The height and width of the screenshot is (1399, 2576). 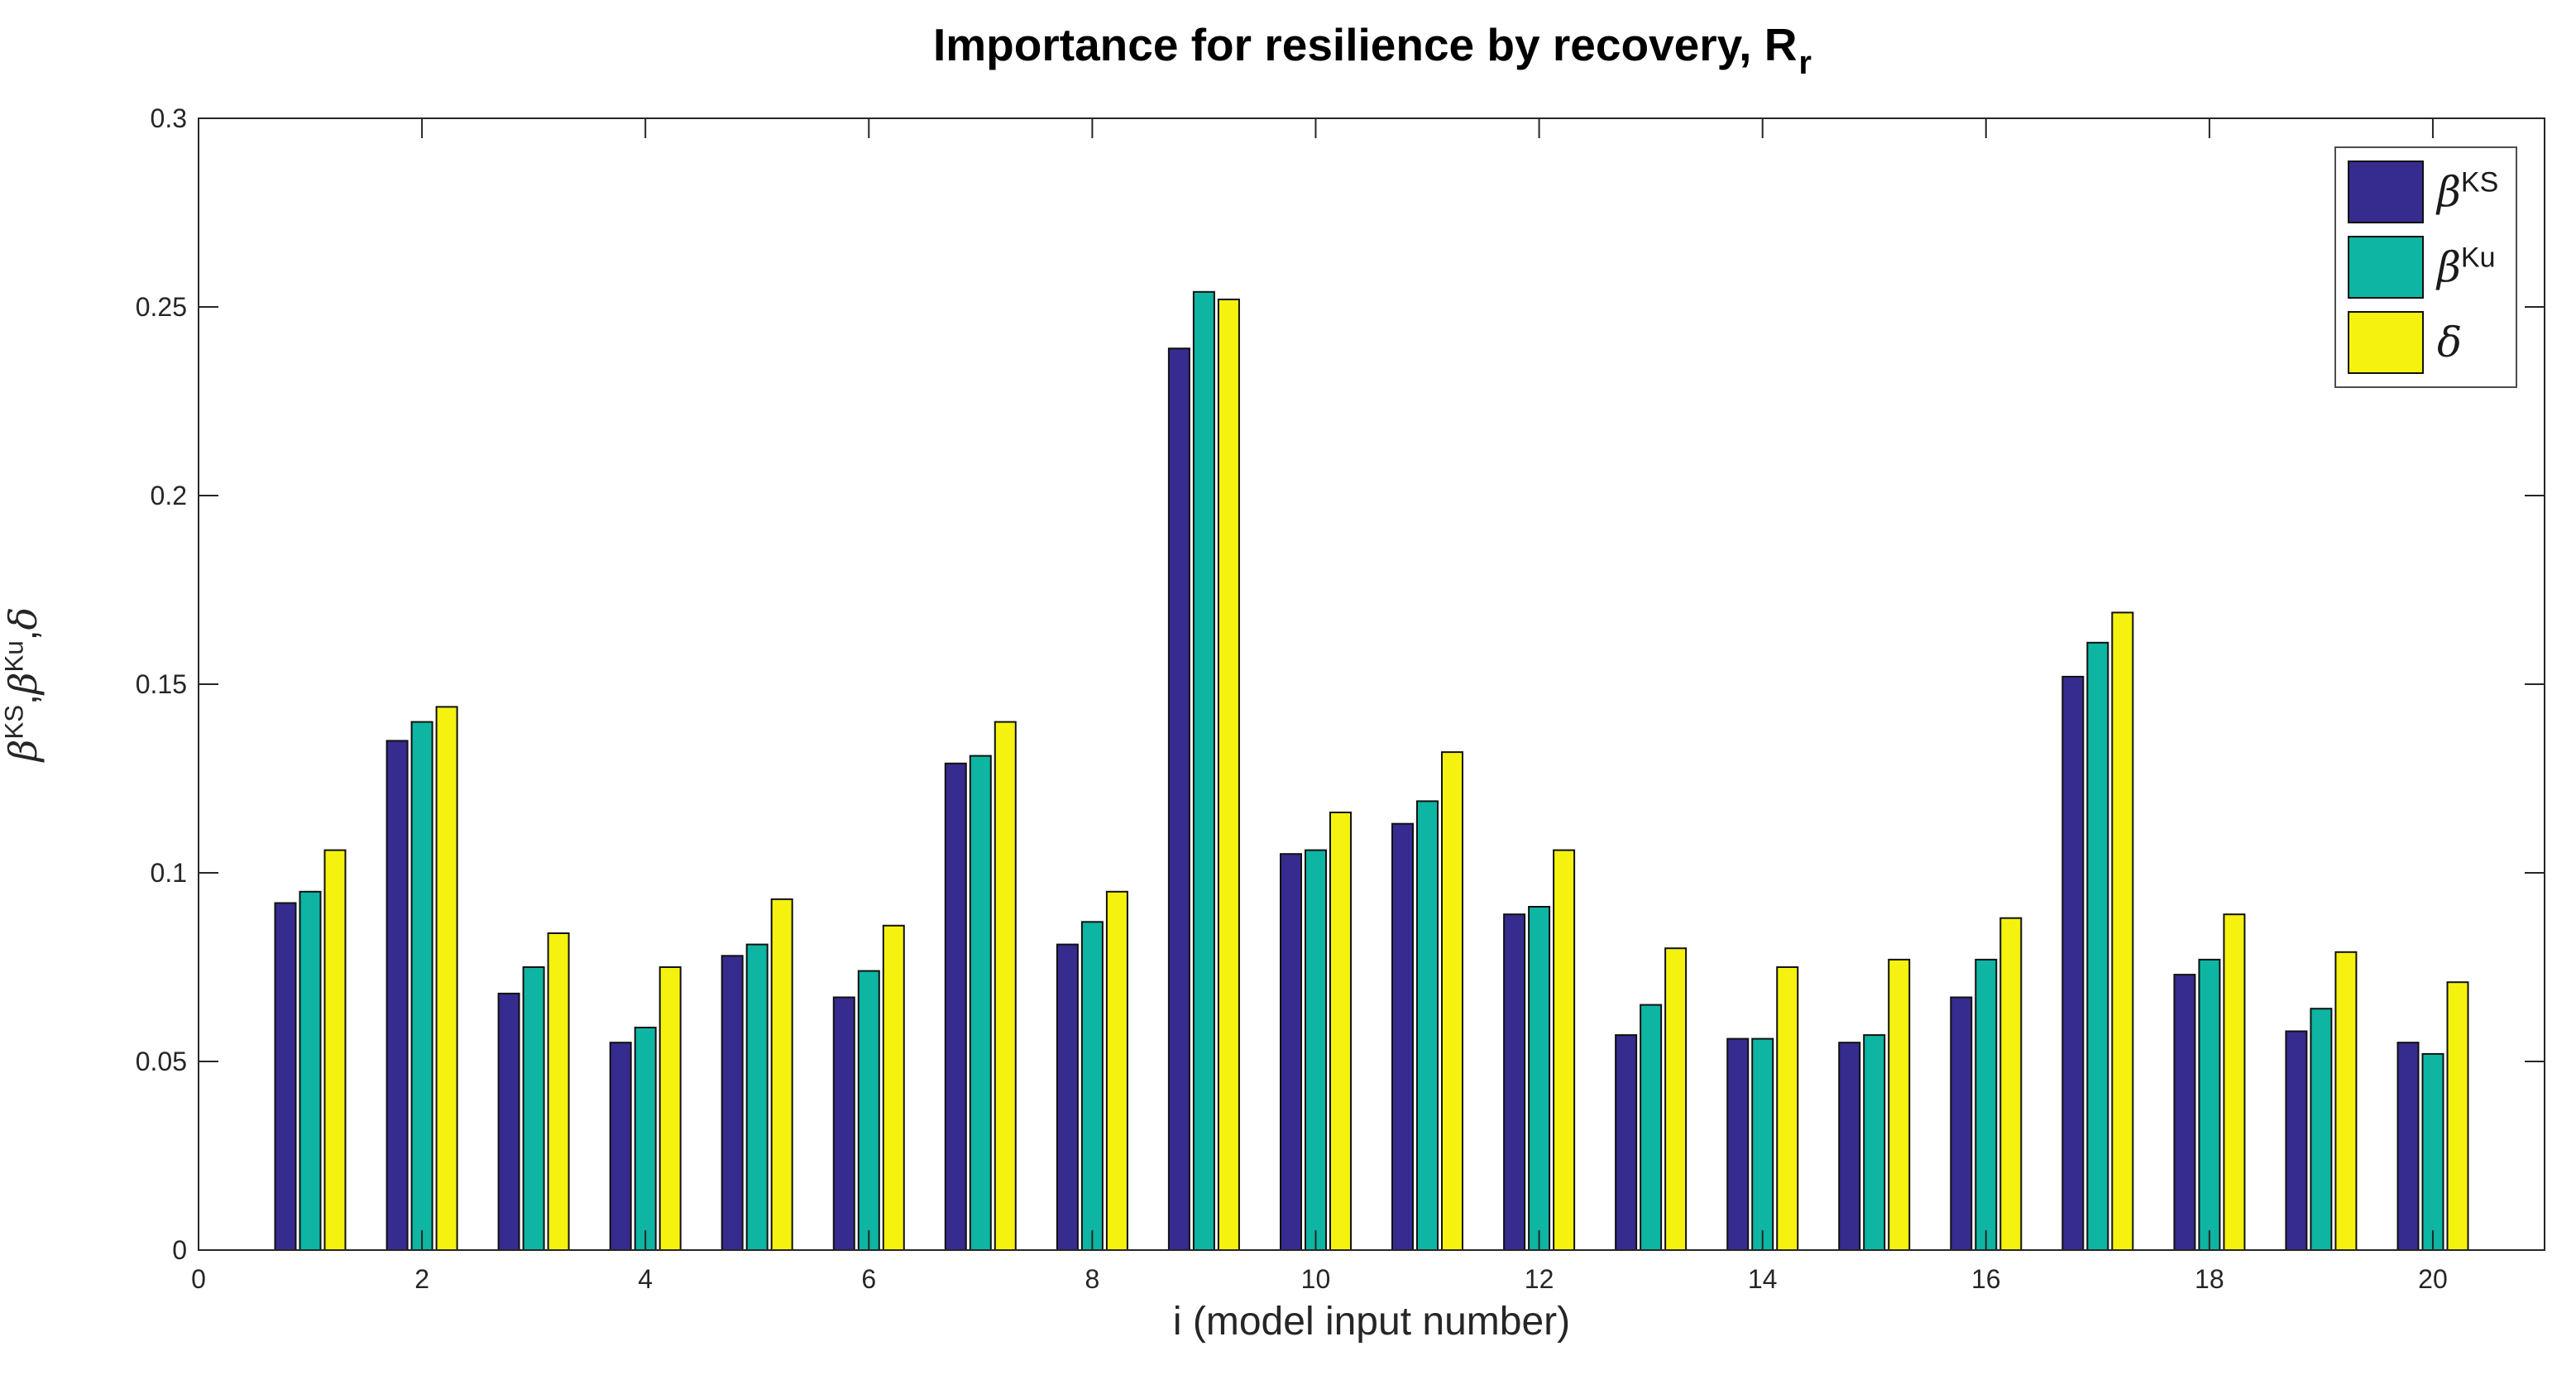 I want to click on y-tick-label-0.3: 0.3, so click(x=169, y=118).